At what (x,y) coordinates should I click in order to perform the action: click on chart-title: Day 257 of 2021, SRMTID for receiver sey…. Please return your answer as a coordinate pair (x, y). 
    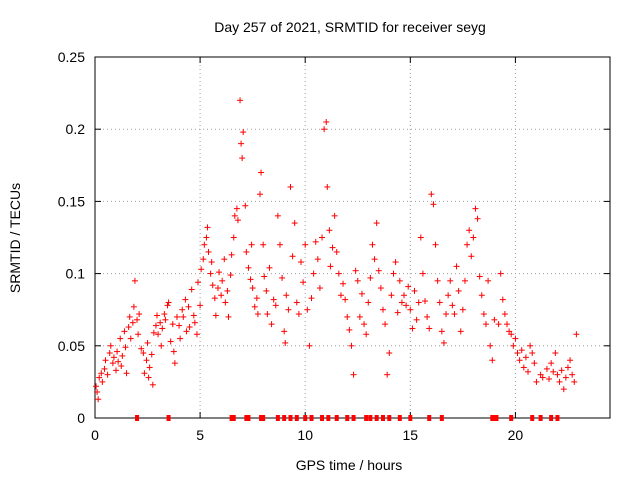
    Looking at the image, I should click on (350, 27).